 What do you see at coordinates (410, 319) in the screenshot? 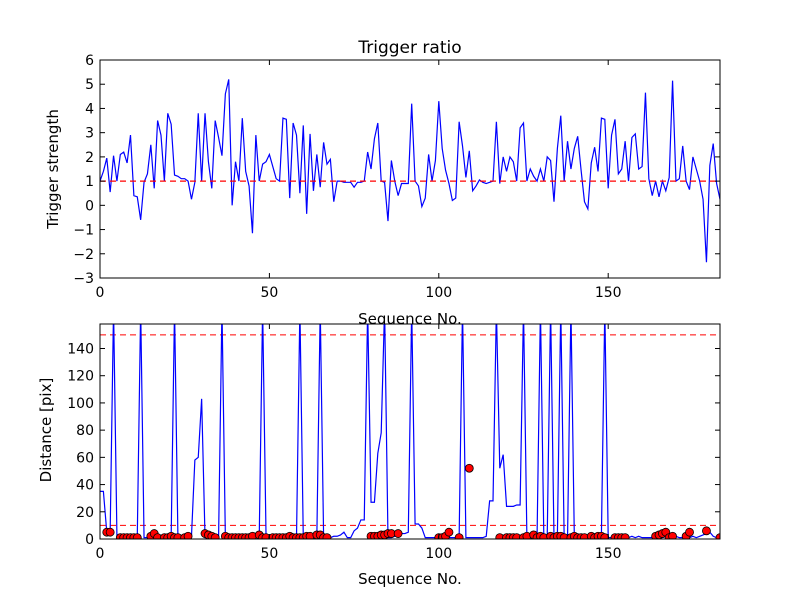
I see `top-x-axis-label: Sequence No.` at bounding box center [410, 319].